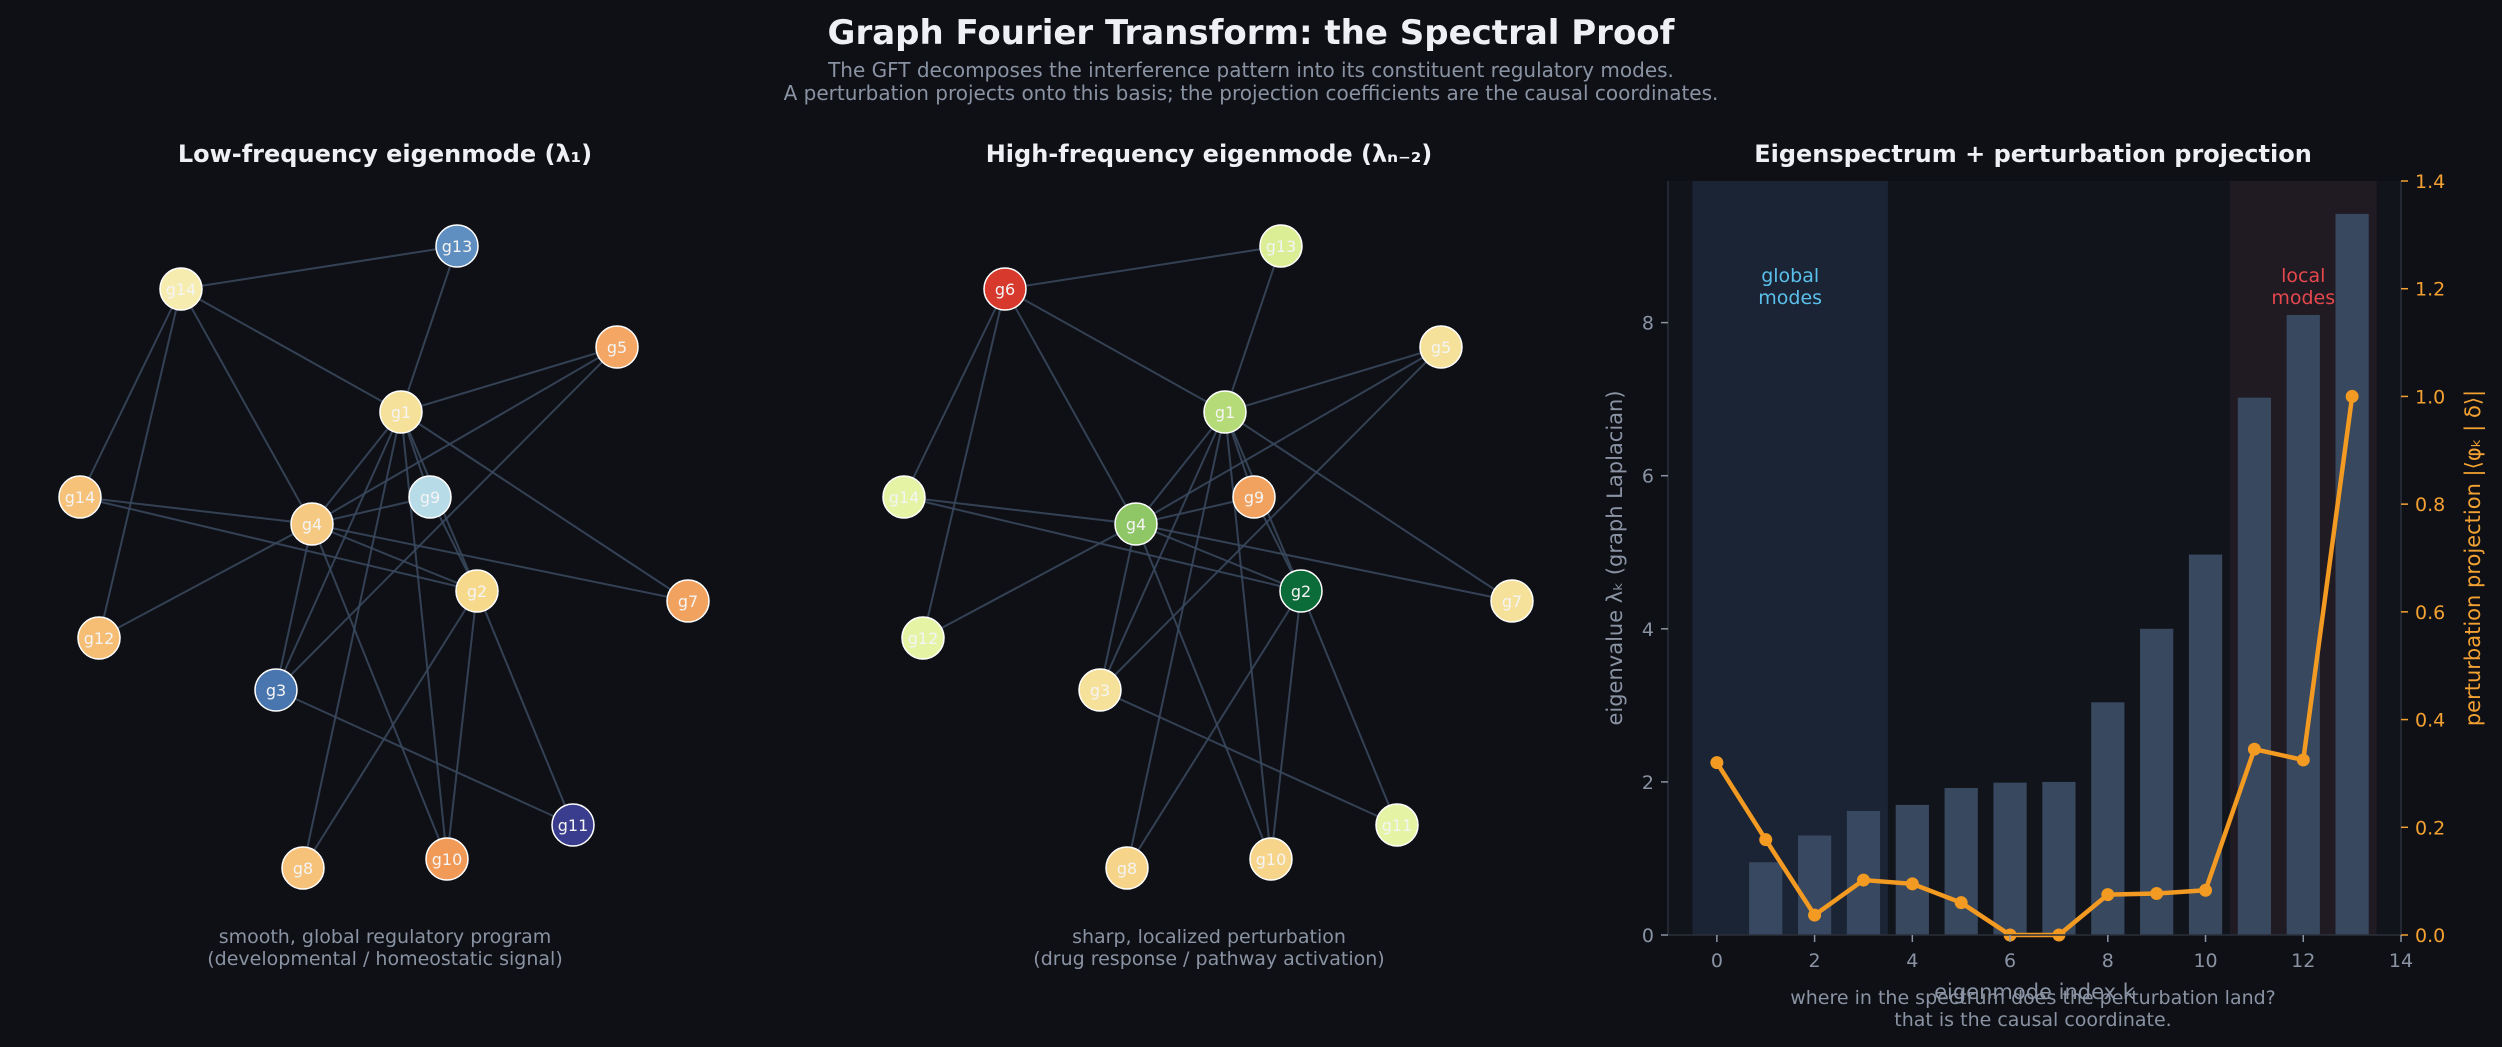 The width and height of the screenshot is (2502, 1047). I want to click on y2-tick-label: 1.2, so click(2430, 290).